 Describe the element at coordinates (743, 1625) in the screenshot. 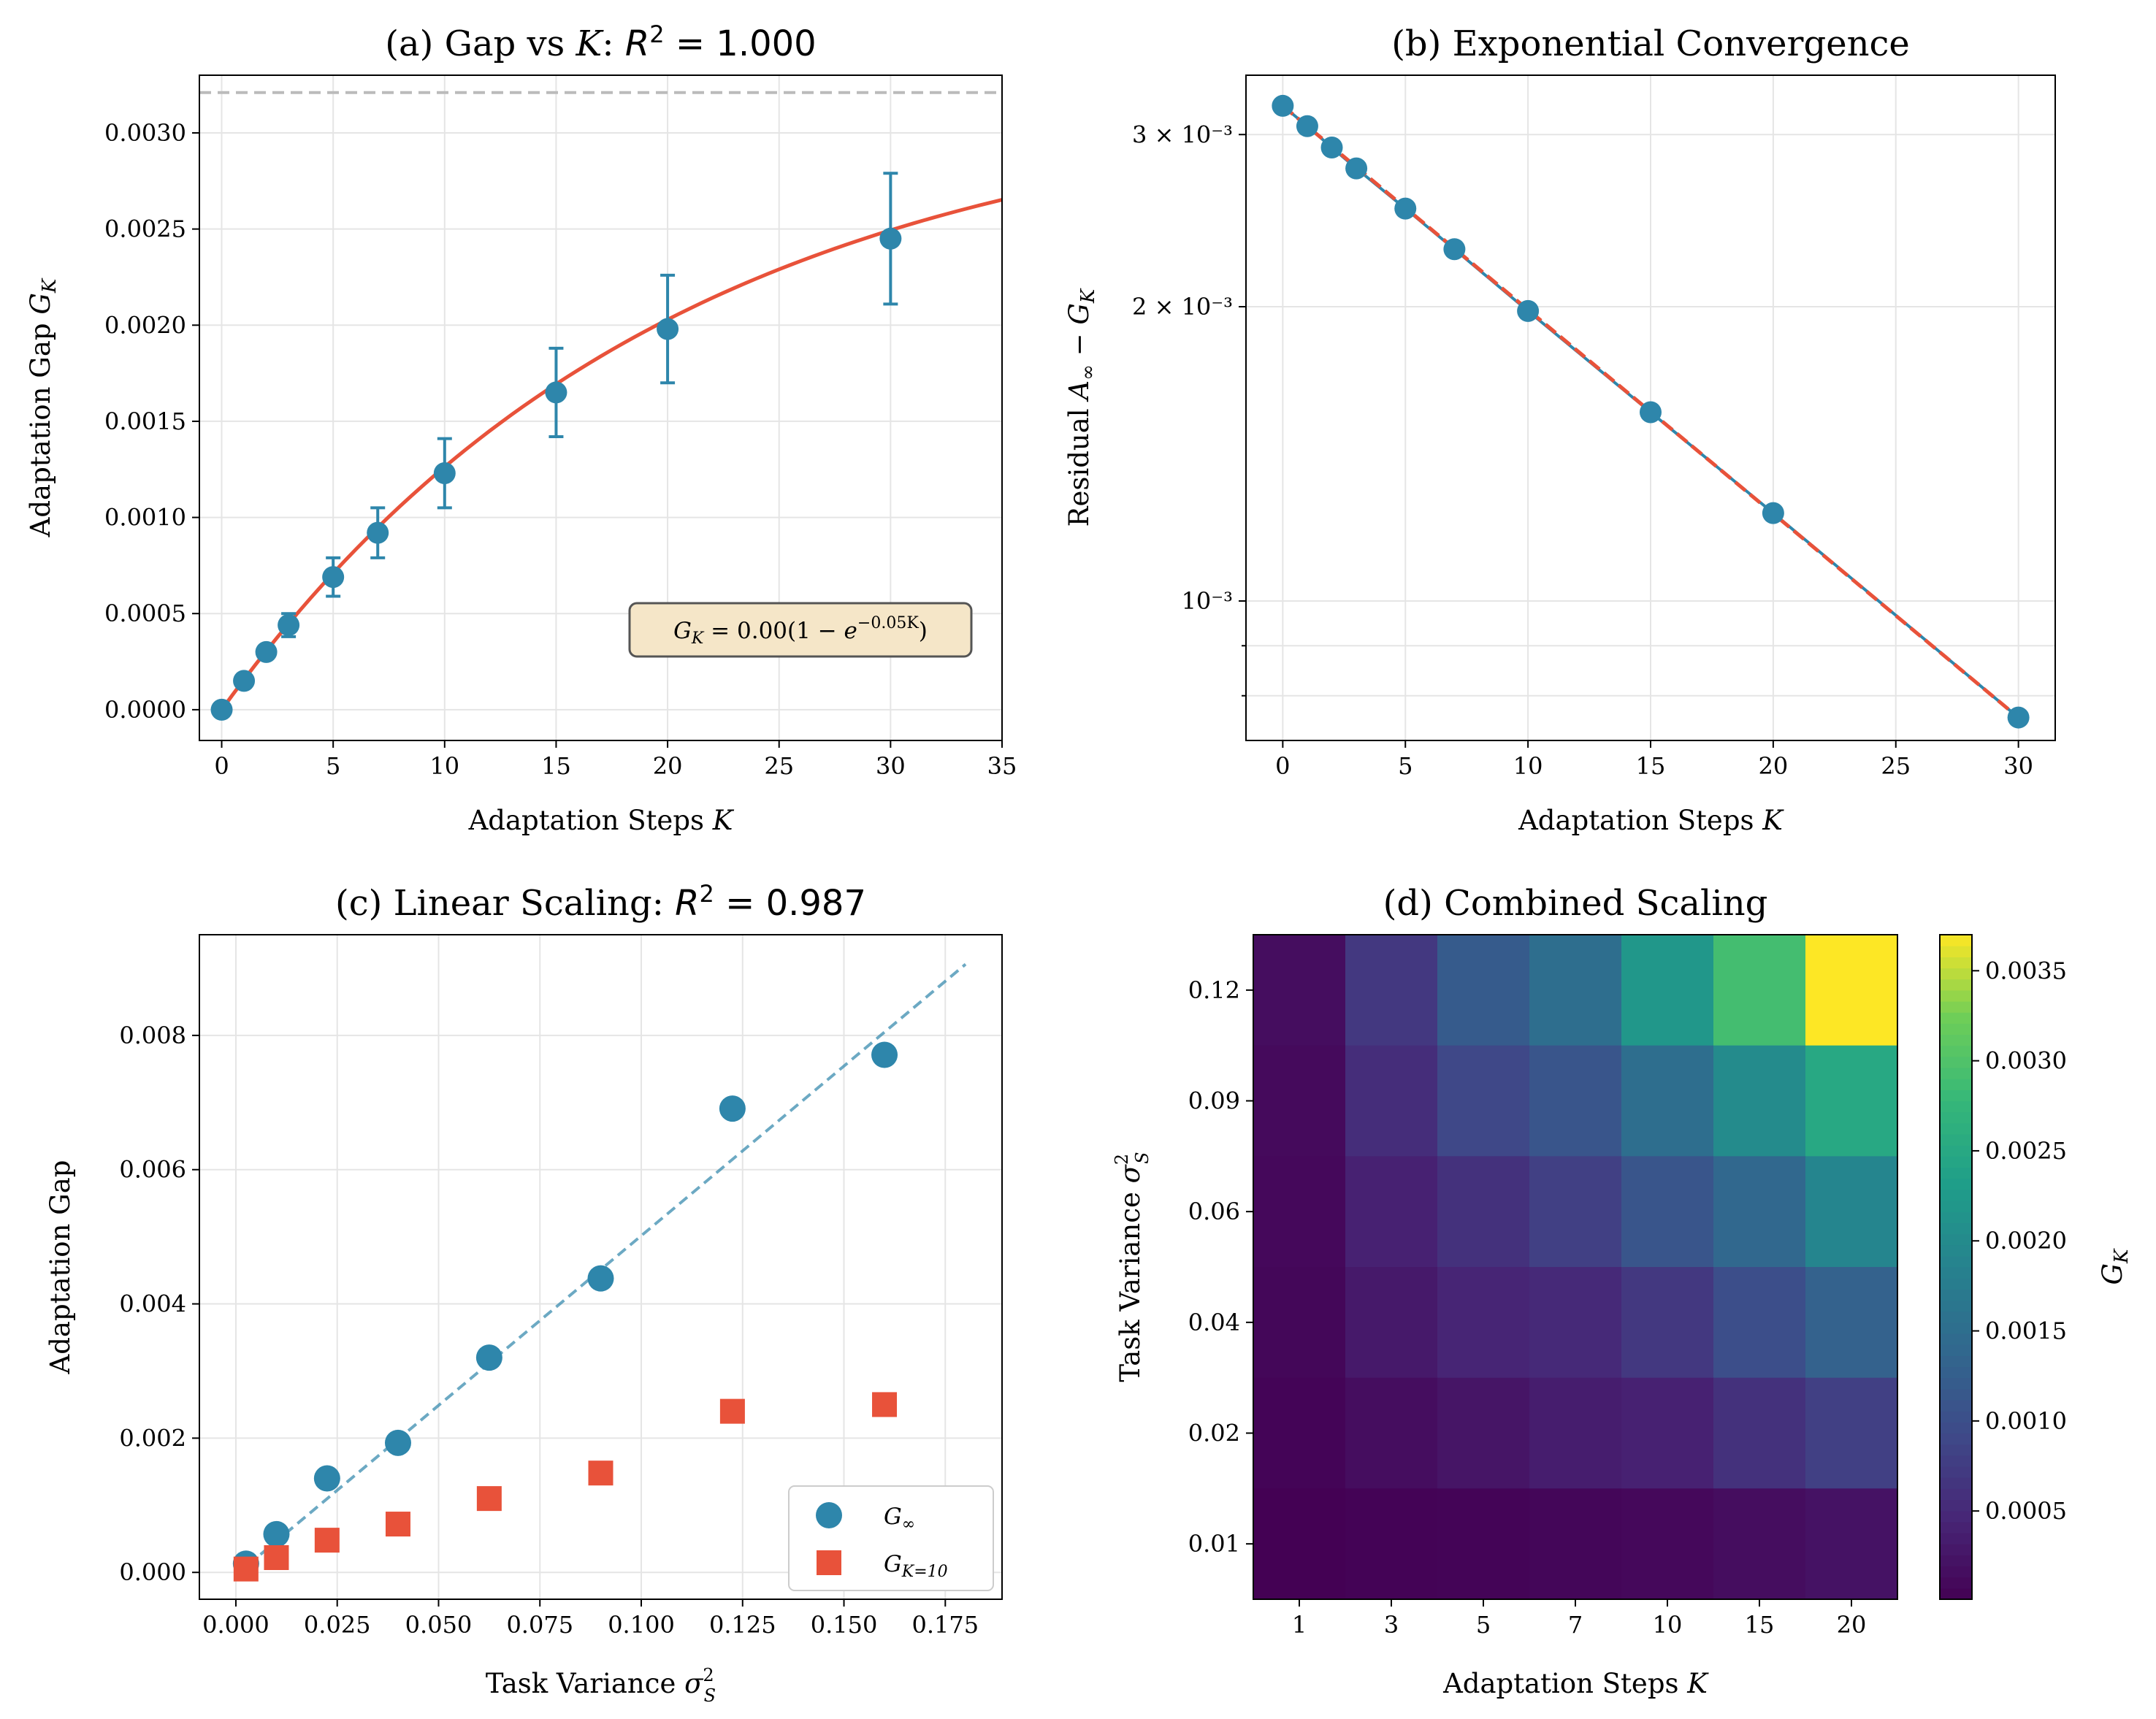

I see `x-tick-label: 0.125` at that location.